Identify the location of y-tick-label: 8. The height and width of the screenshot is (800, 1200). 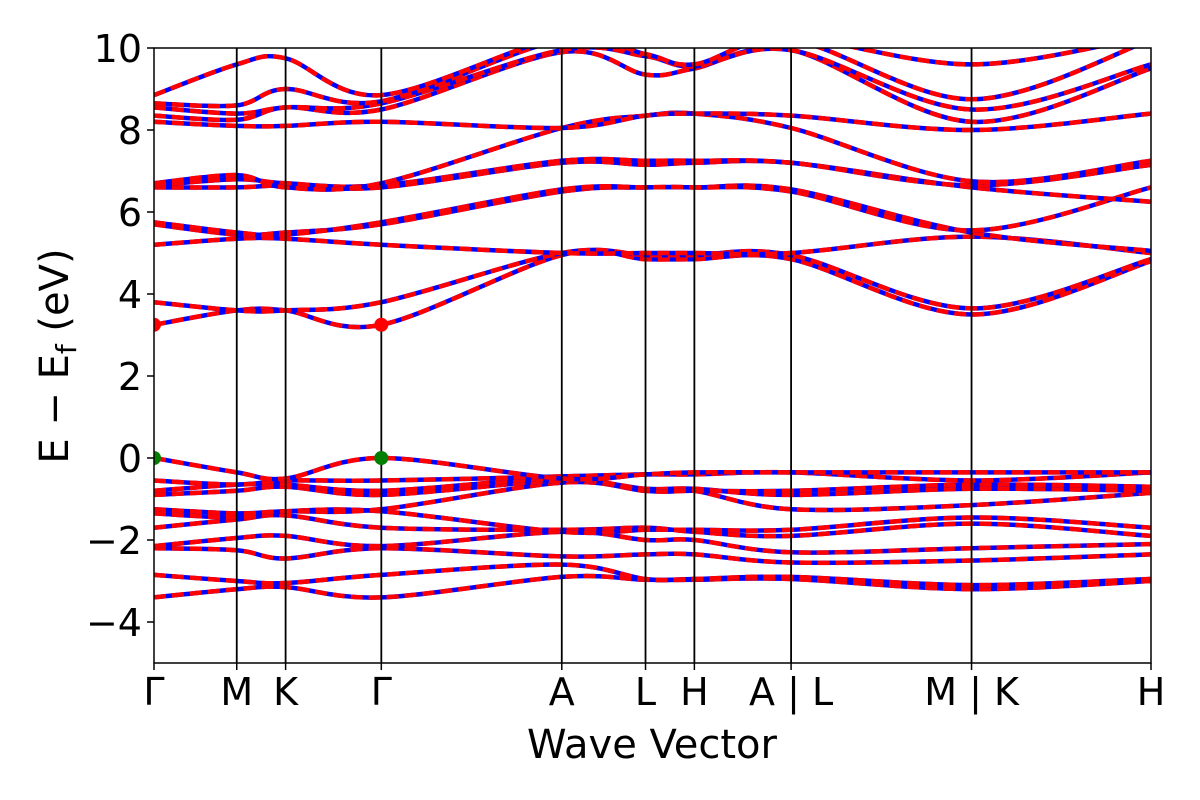
(130, 131).